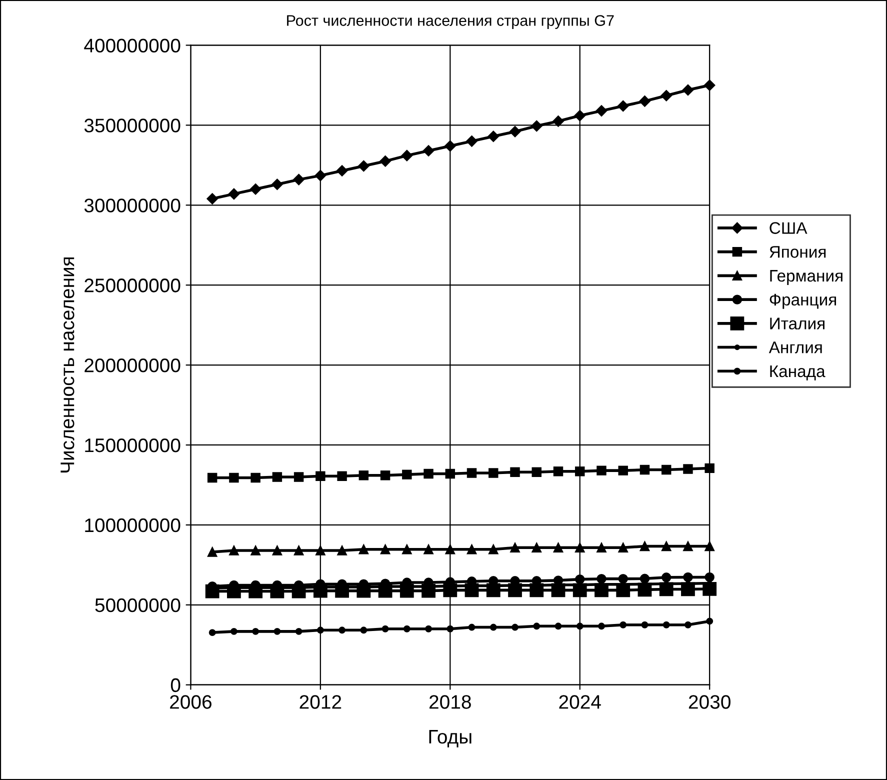 This screenshot has width=887, height=780. What do you see at coordinates (798, 252) in the screenshot?
I see `legend-label: Япония` at bounding box center [798, 252].